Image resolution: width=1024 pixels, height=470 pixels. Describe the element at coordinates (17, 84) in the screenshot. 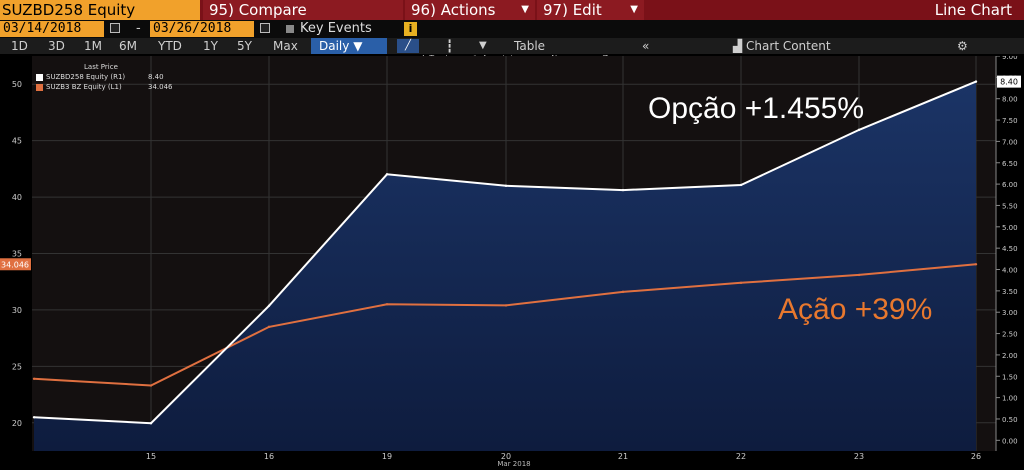

I see `y-left-tick-label: 50` at that location.